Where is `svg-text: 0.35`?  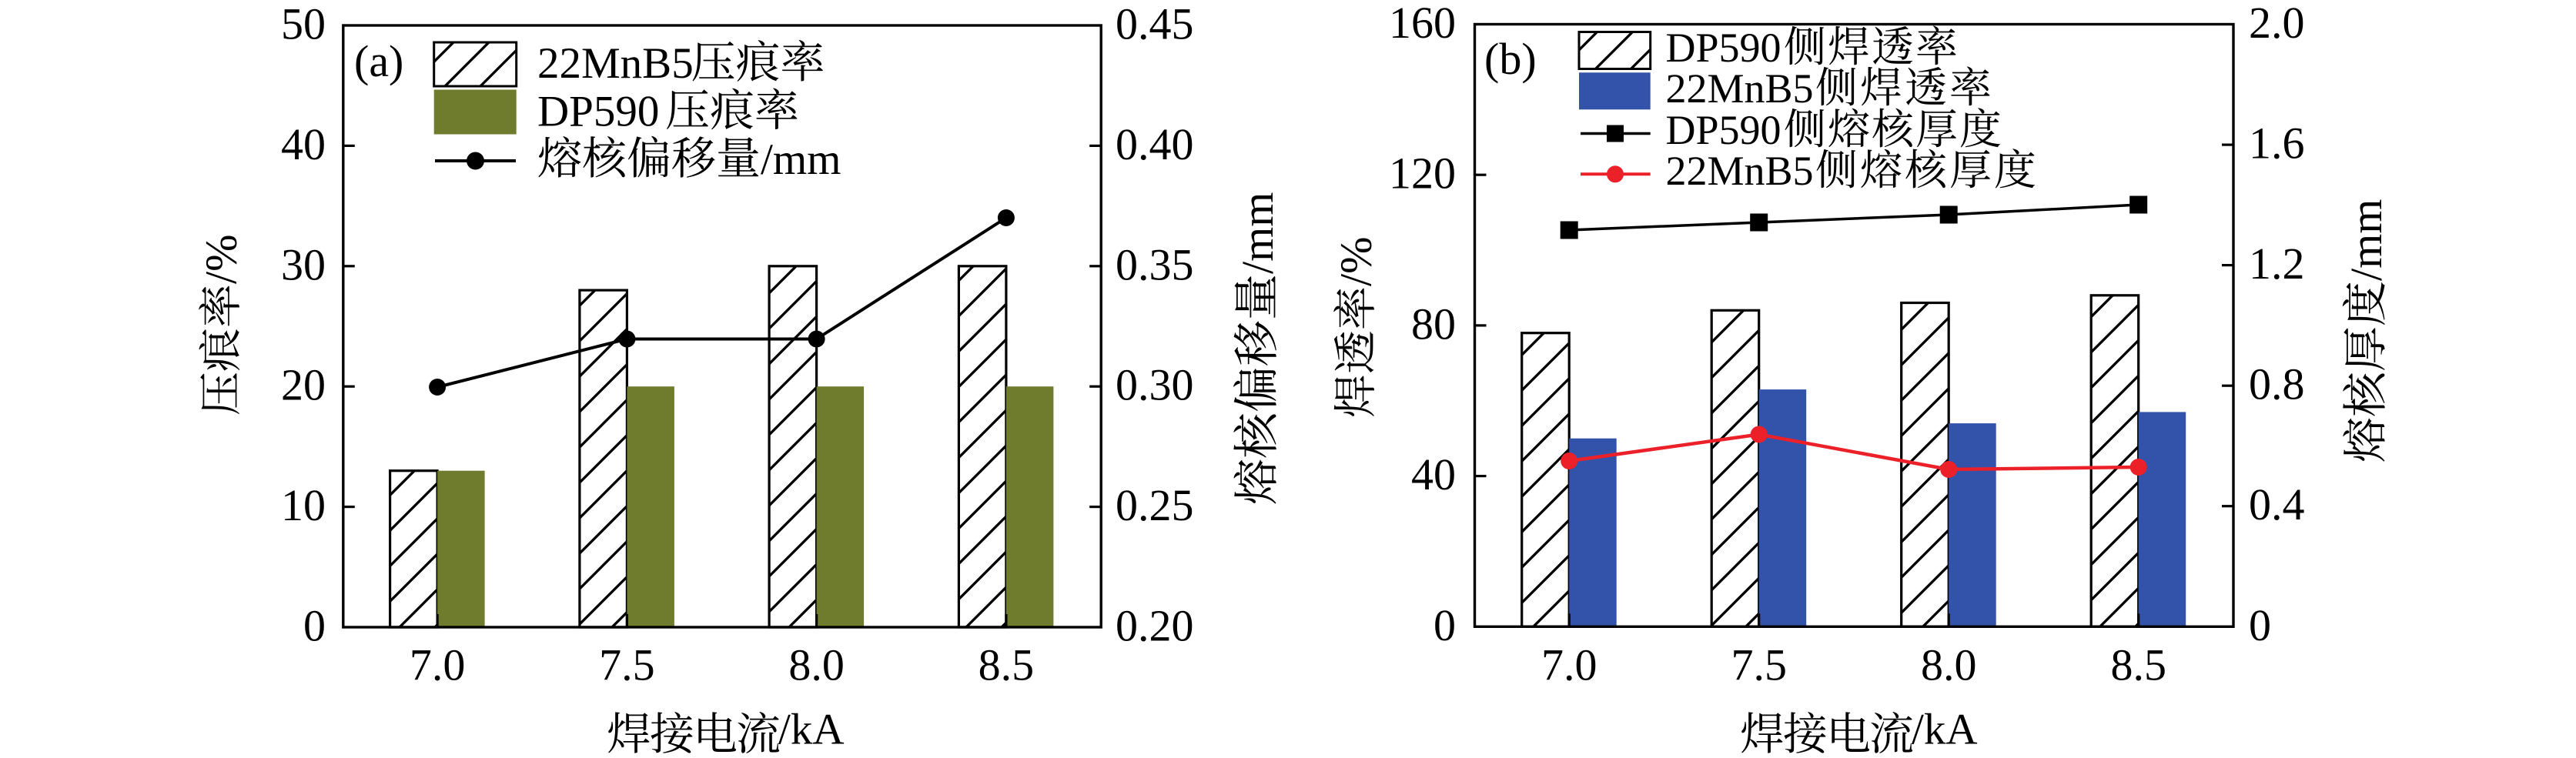 svg-text: 0.35 is located at coordinates (1155, 264).